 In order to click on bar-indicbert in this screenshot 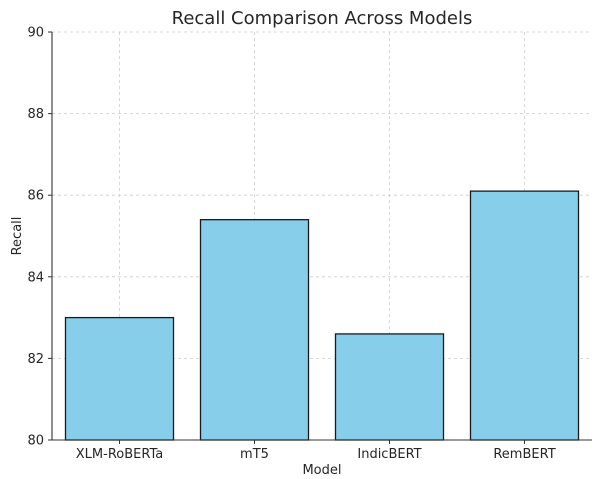, I will do `click(389, 387)`.